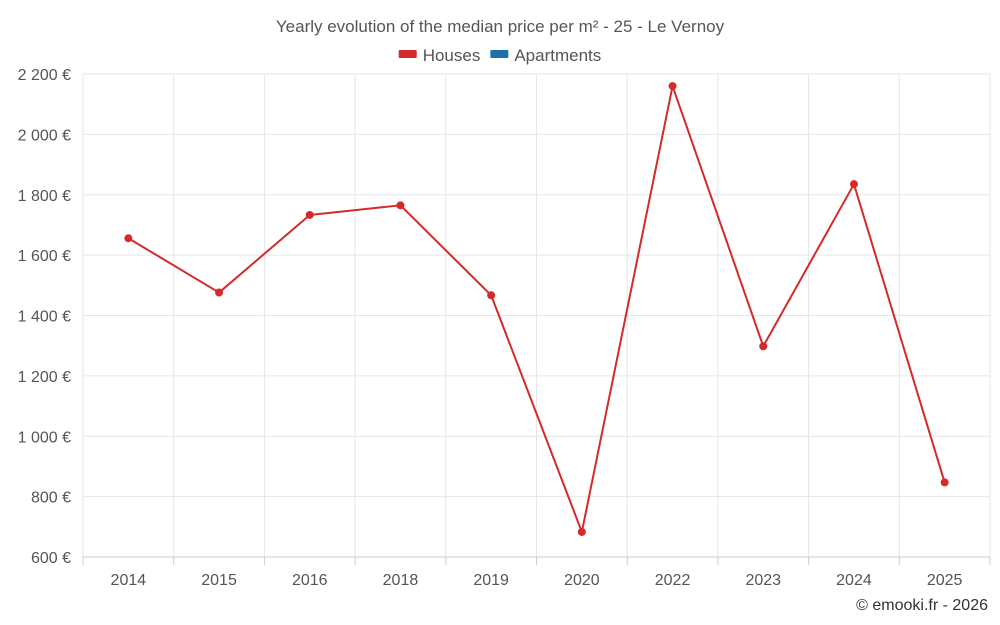 The image size is (1000, 625). I want to click on x-tick-label: 2018, so click(401, 580).